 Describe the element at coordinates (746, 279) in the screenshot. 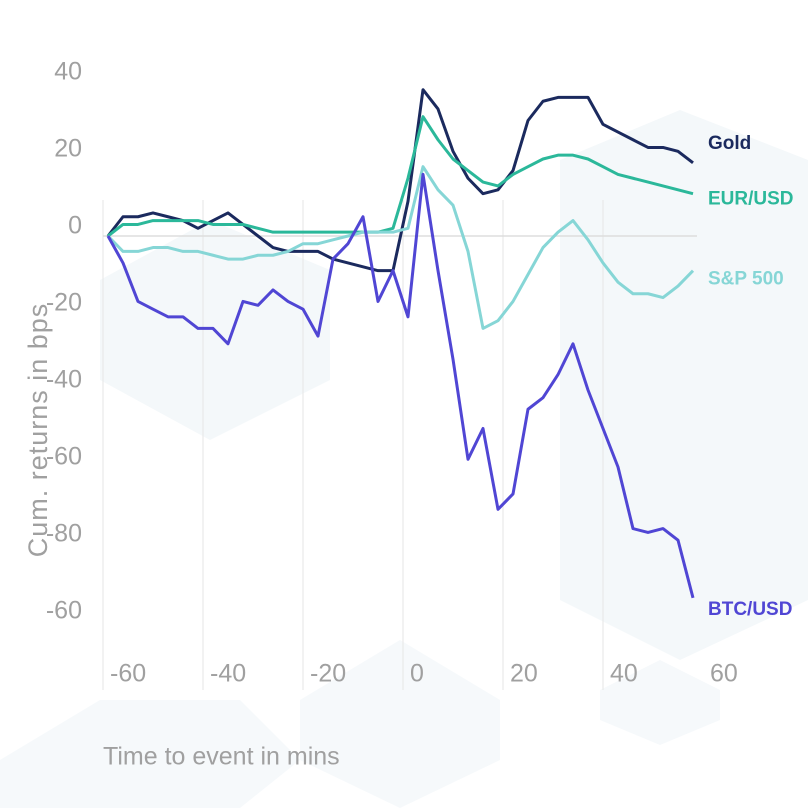

I see `series-label: S&P 500` at that location.